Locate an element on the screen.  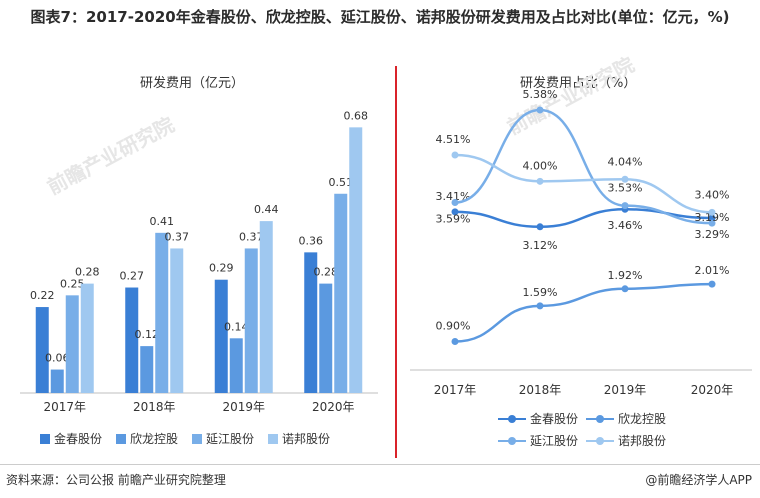
line-legend-row1: 金春股份 欣龙控股 is located at coordinates (582, 418).